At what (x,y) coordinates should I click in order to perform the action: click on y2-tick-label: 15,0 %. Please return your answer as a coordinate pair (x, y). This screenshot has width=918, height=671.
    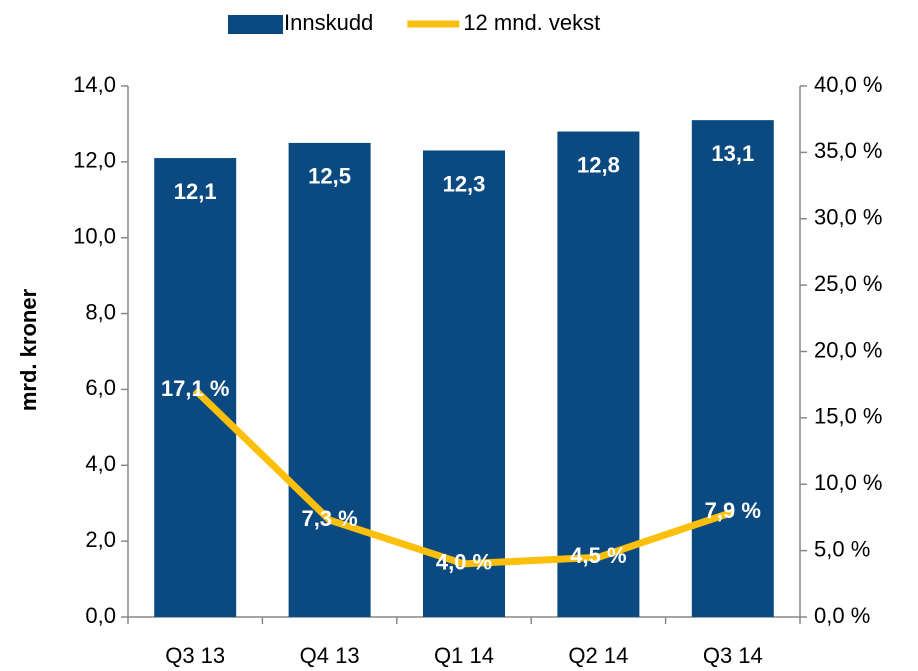
    Looking at the image, I should click on (848, 416).